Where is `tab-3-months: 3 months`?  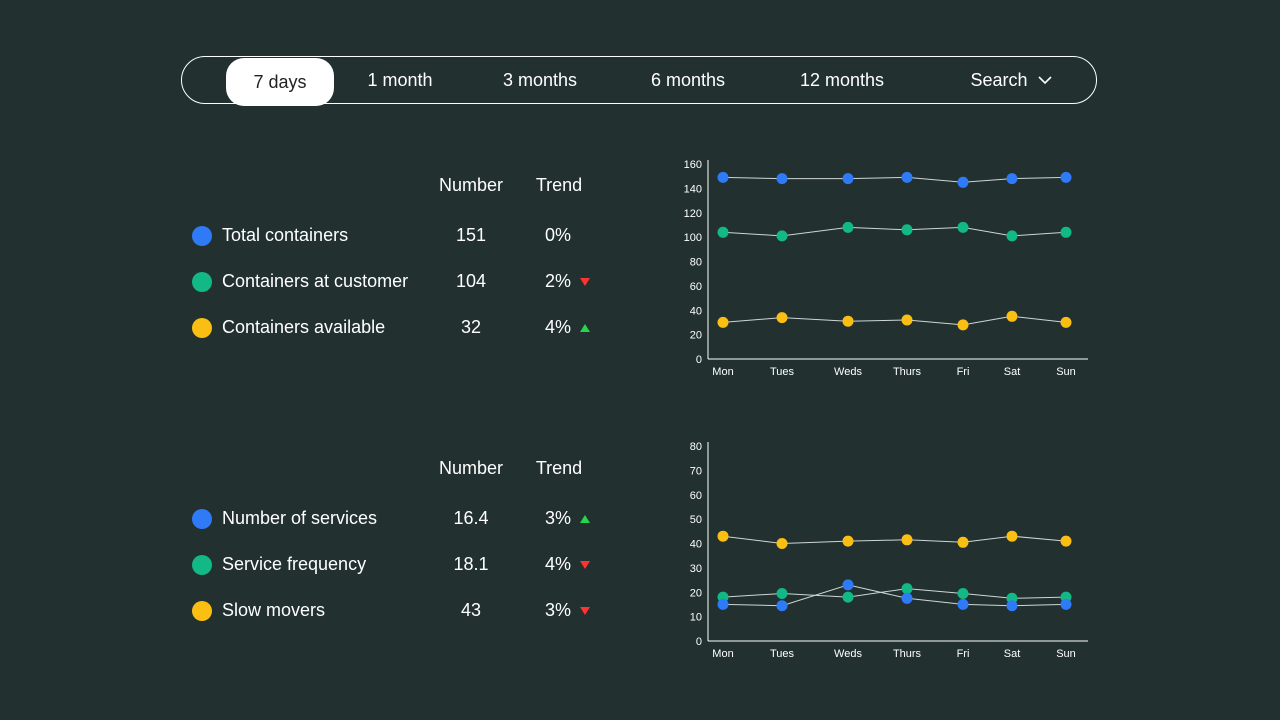 tab-3-months: 3 months is located at coordinates (540, 79).